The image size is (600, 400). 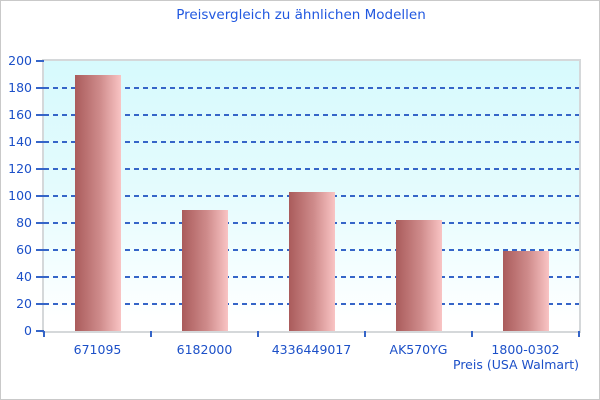 What do you see at coordinates (24, 276) in the screenshot?
I see `y-axis-tick-label: 40` at bounding box center [24, 276].